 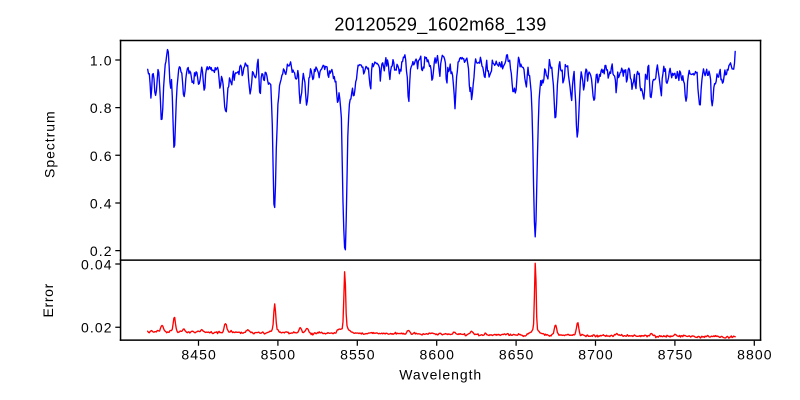 I want to click on svg-text: 0.04, so click(x=97, y=265).